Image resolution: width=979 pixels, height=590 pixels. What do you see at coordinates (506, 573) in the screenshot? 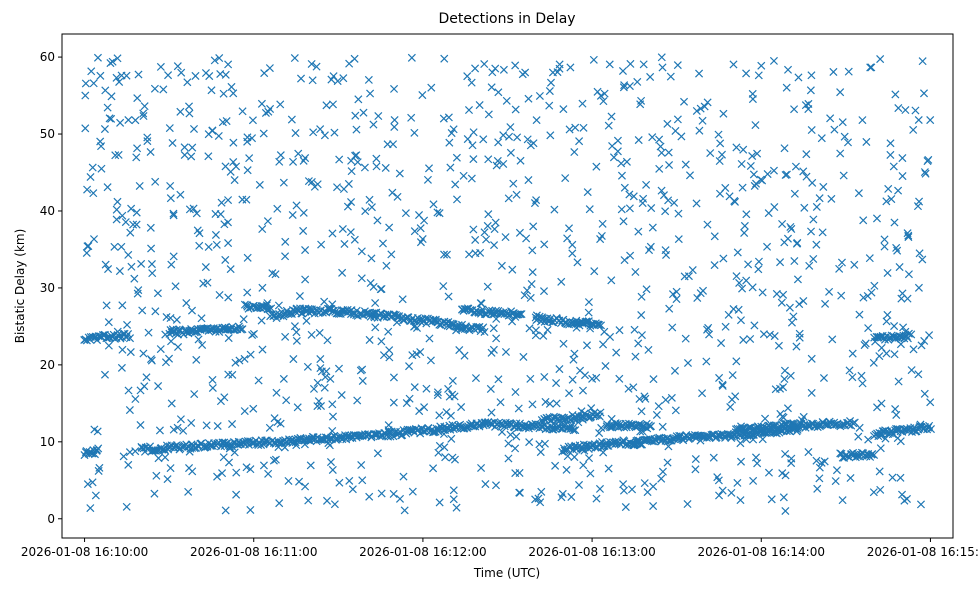
I see `x-axis-title: Time (UTC)` at bounding box center [506, 573].